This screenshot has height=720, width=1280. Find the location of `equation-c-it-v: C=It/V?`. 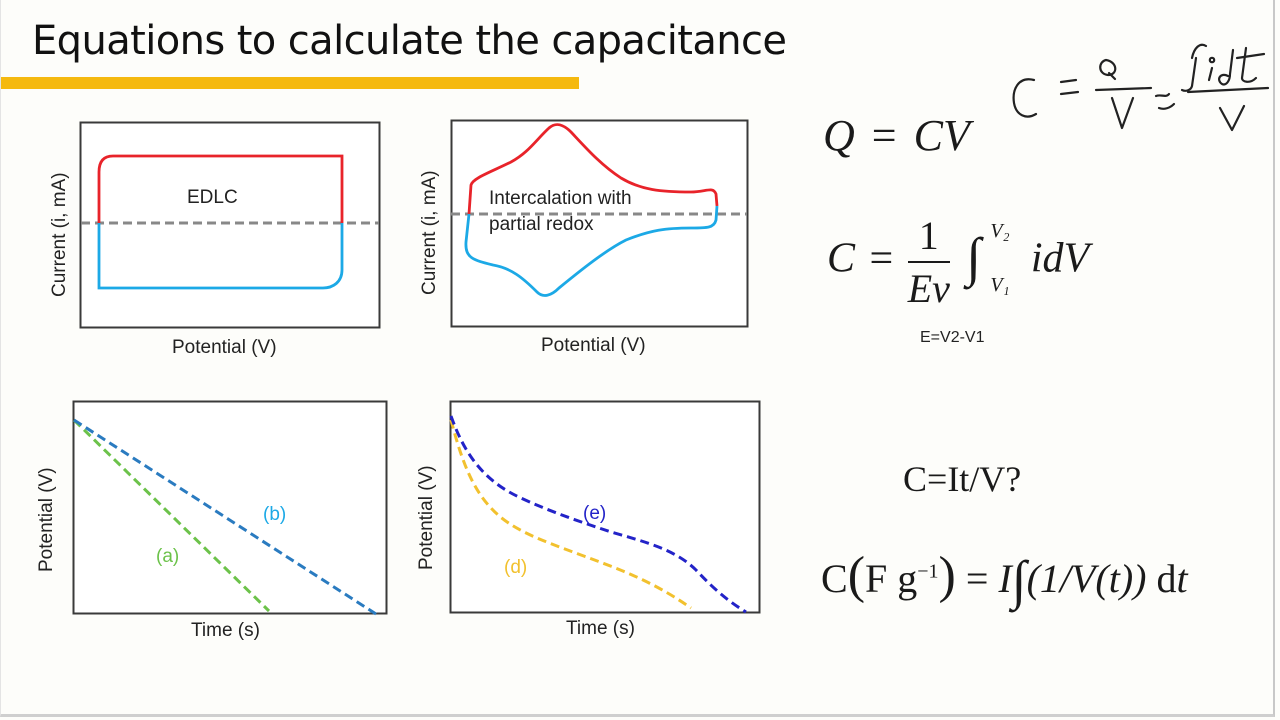

equation-c-it-v: C=It/V? is located at coordinates (962, 479).